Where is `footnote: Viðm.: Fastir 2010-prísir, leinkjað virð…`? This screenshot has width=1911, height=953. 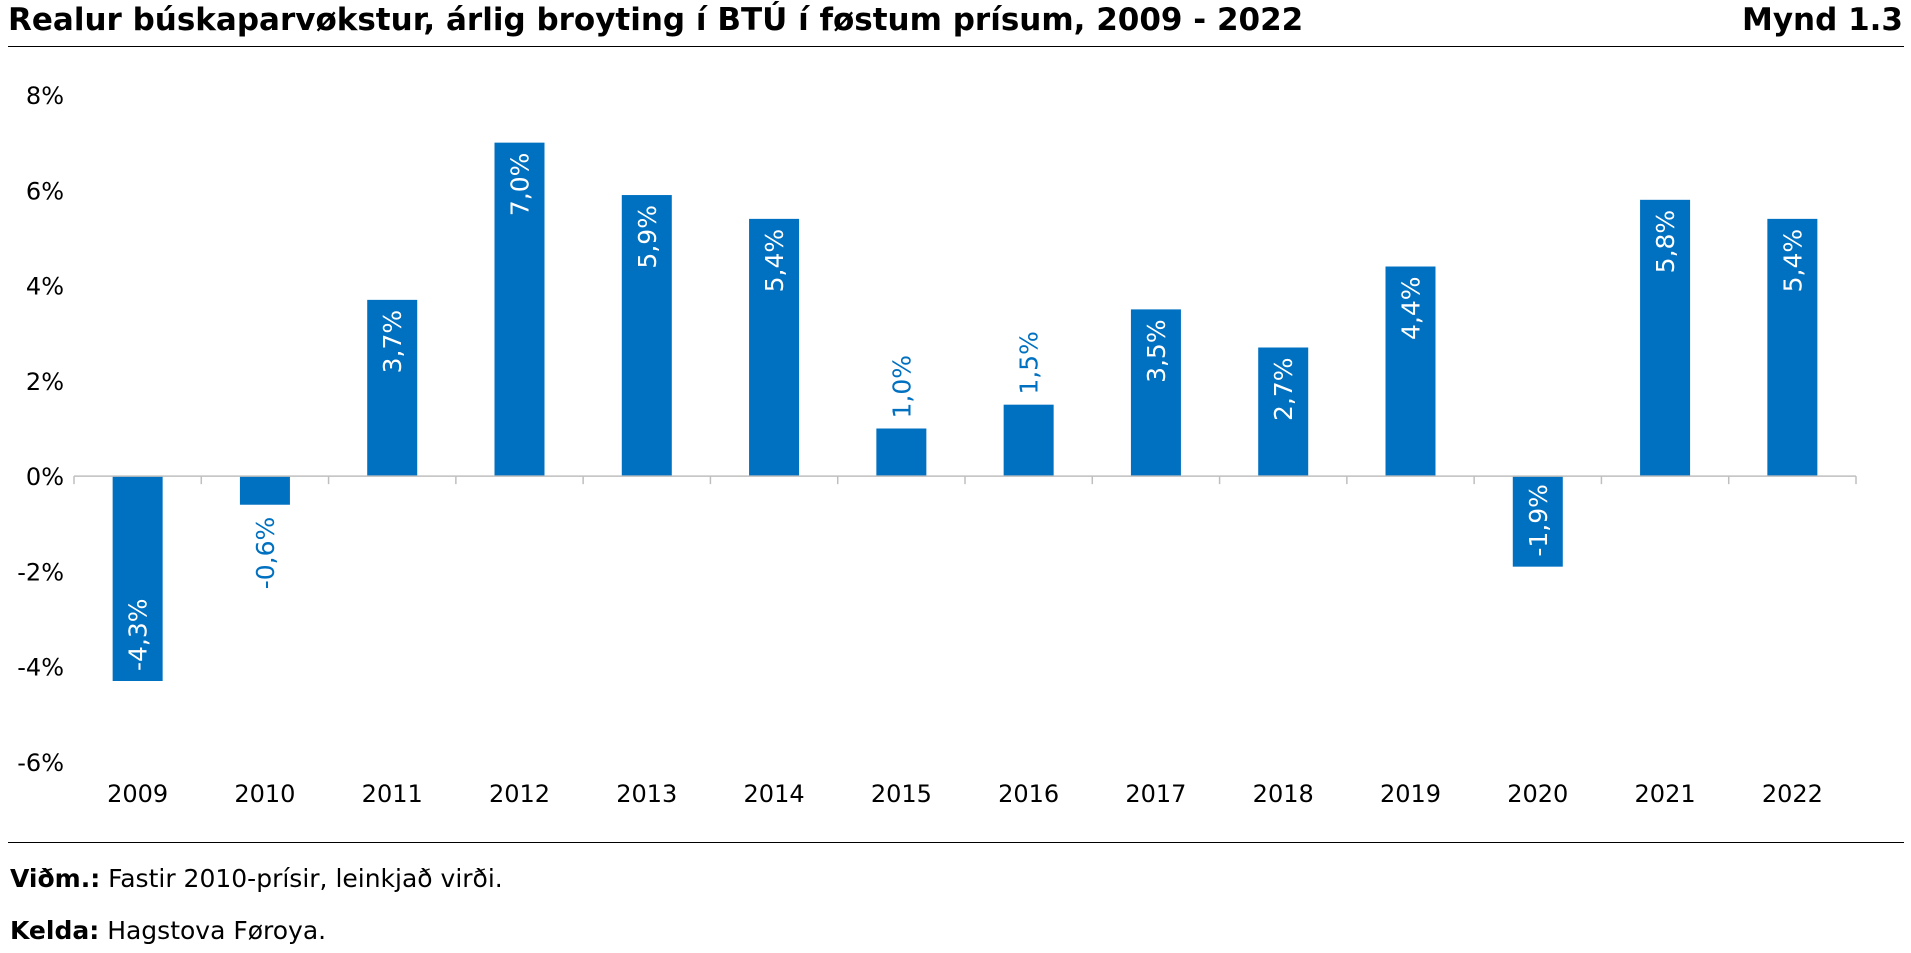 footnote: Viðm.: Fastir 2010-prísir, leinkjað virð… is located at coordinates (256, 878).